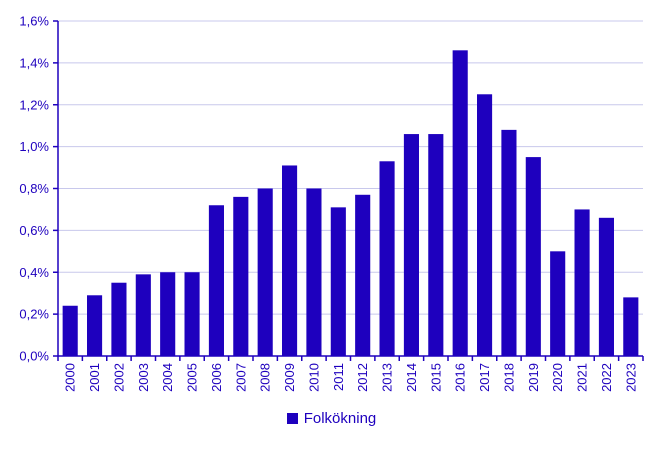 This screenshot has height=455, width=663. Describe the element at coordinates (143, 315) in the screenshot. I see `bar-2003` at that location.